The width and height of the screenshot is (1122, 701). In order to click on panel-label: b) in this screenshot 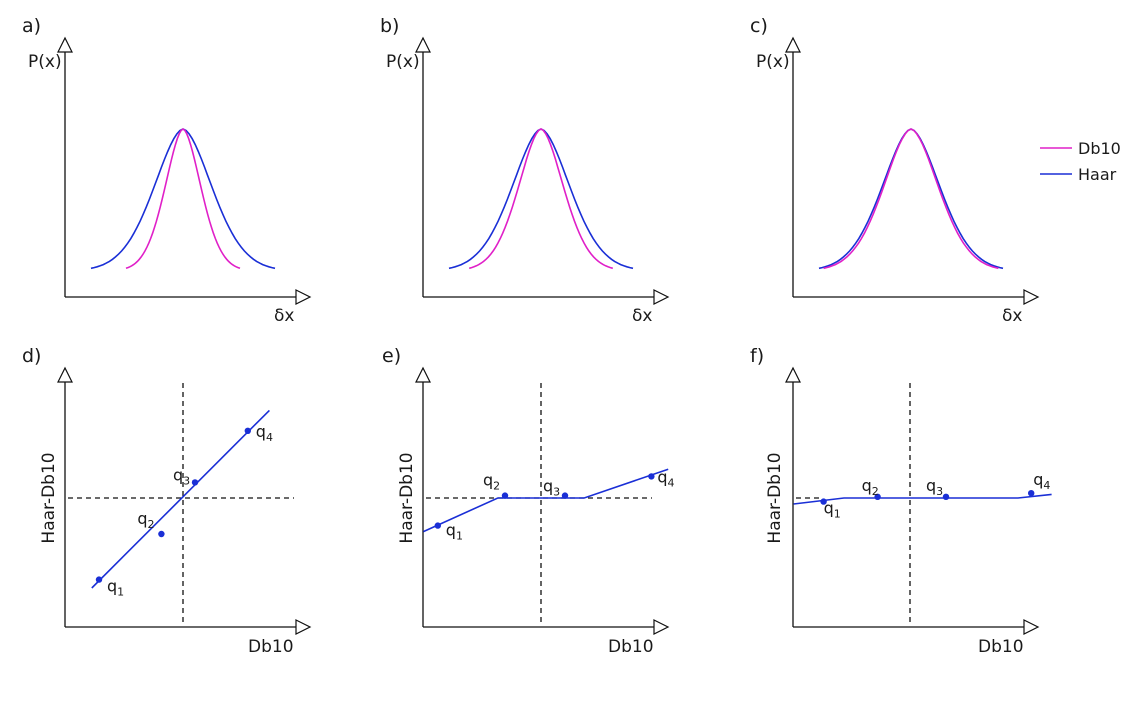, I will do `click(389, 26)`.